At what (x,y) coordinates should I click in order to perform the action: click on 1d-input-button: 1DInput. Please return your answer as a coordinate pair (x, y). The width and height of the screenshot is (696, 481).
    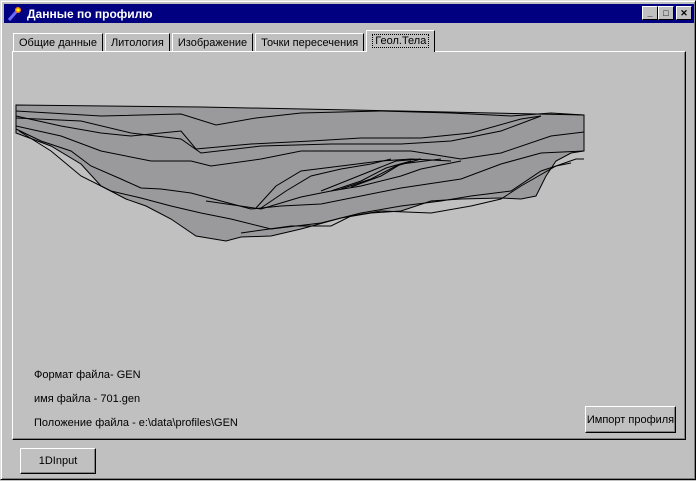
    Looking at the image, I should click on (58, 461).